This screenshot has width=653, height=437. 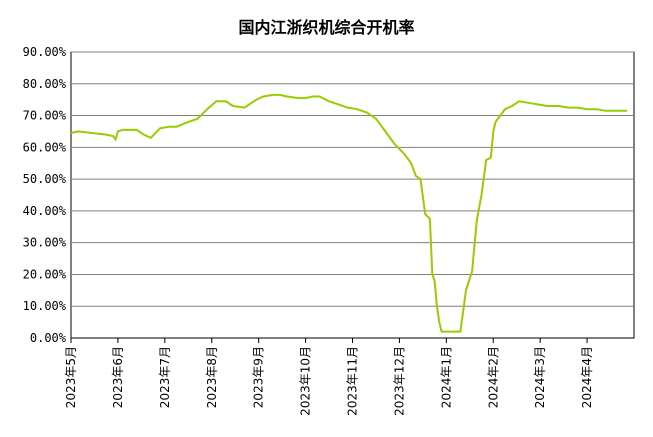 I want to click on y-tick-label: 20.00%, so click(x=45, y=274).